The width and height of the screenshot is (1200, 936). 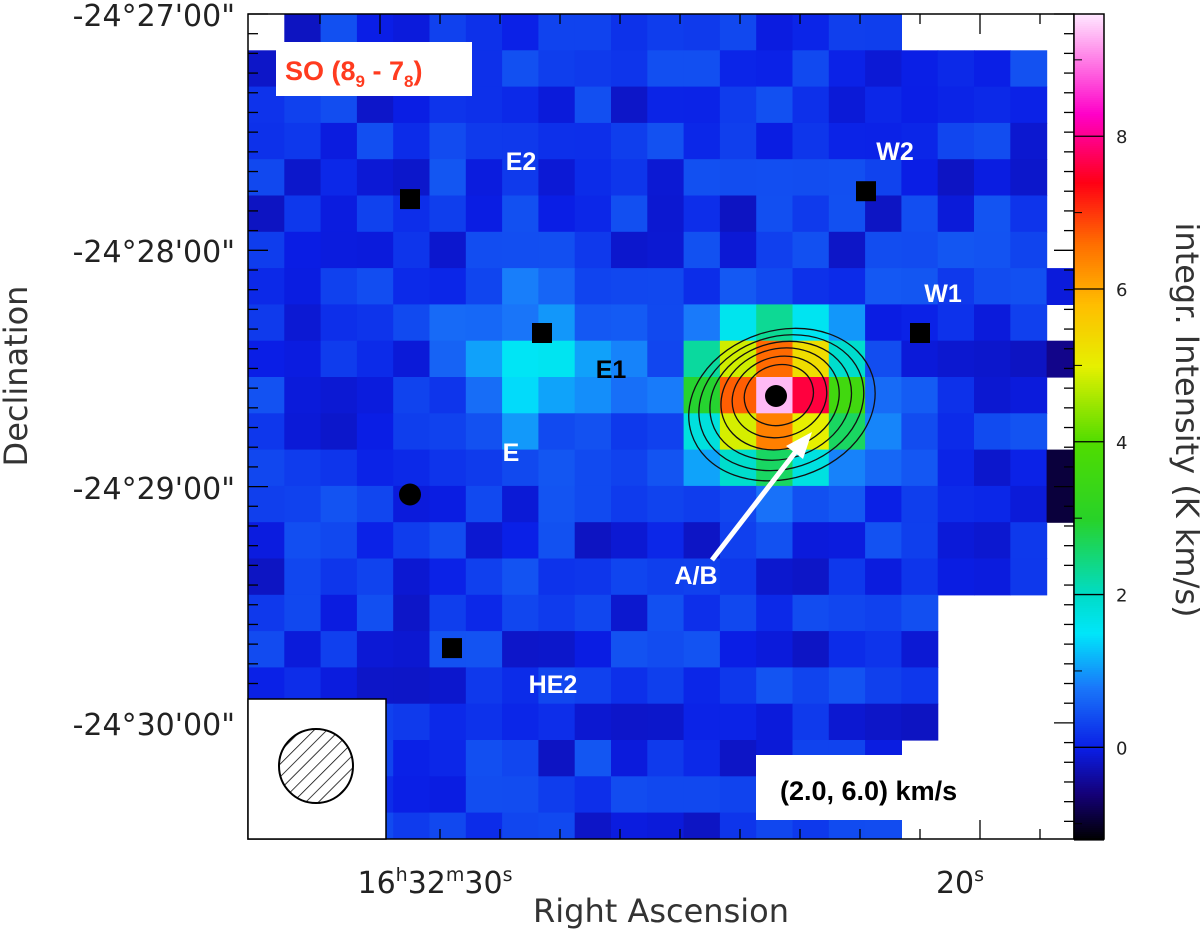 I want to click on source-label-w2: W2, so click(x=895, y=152).